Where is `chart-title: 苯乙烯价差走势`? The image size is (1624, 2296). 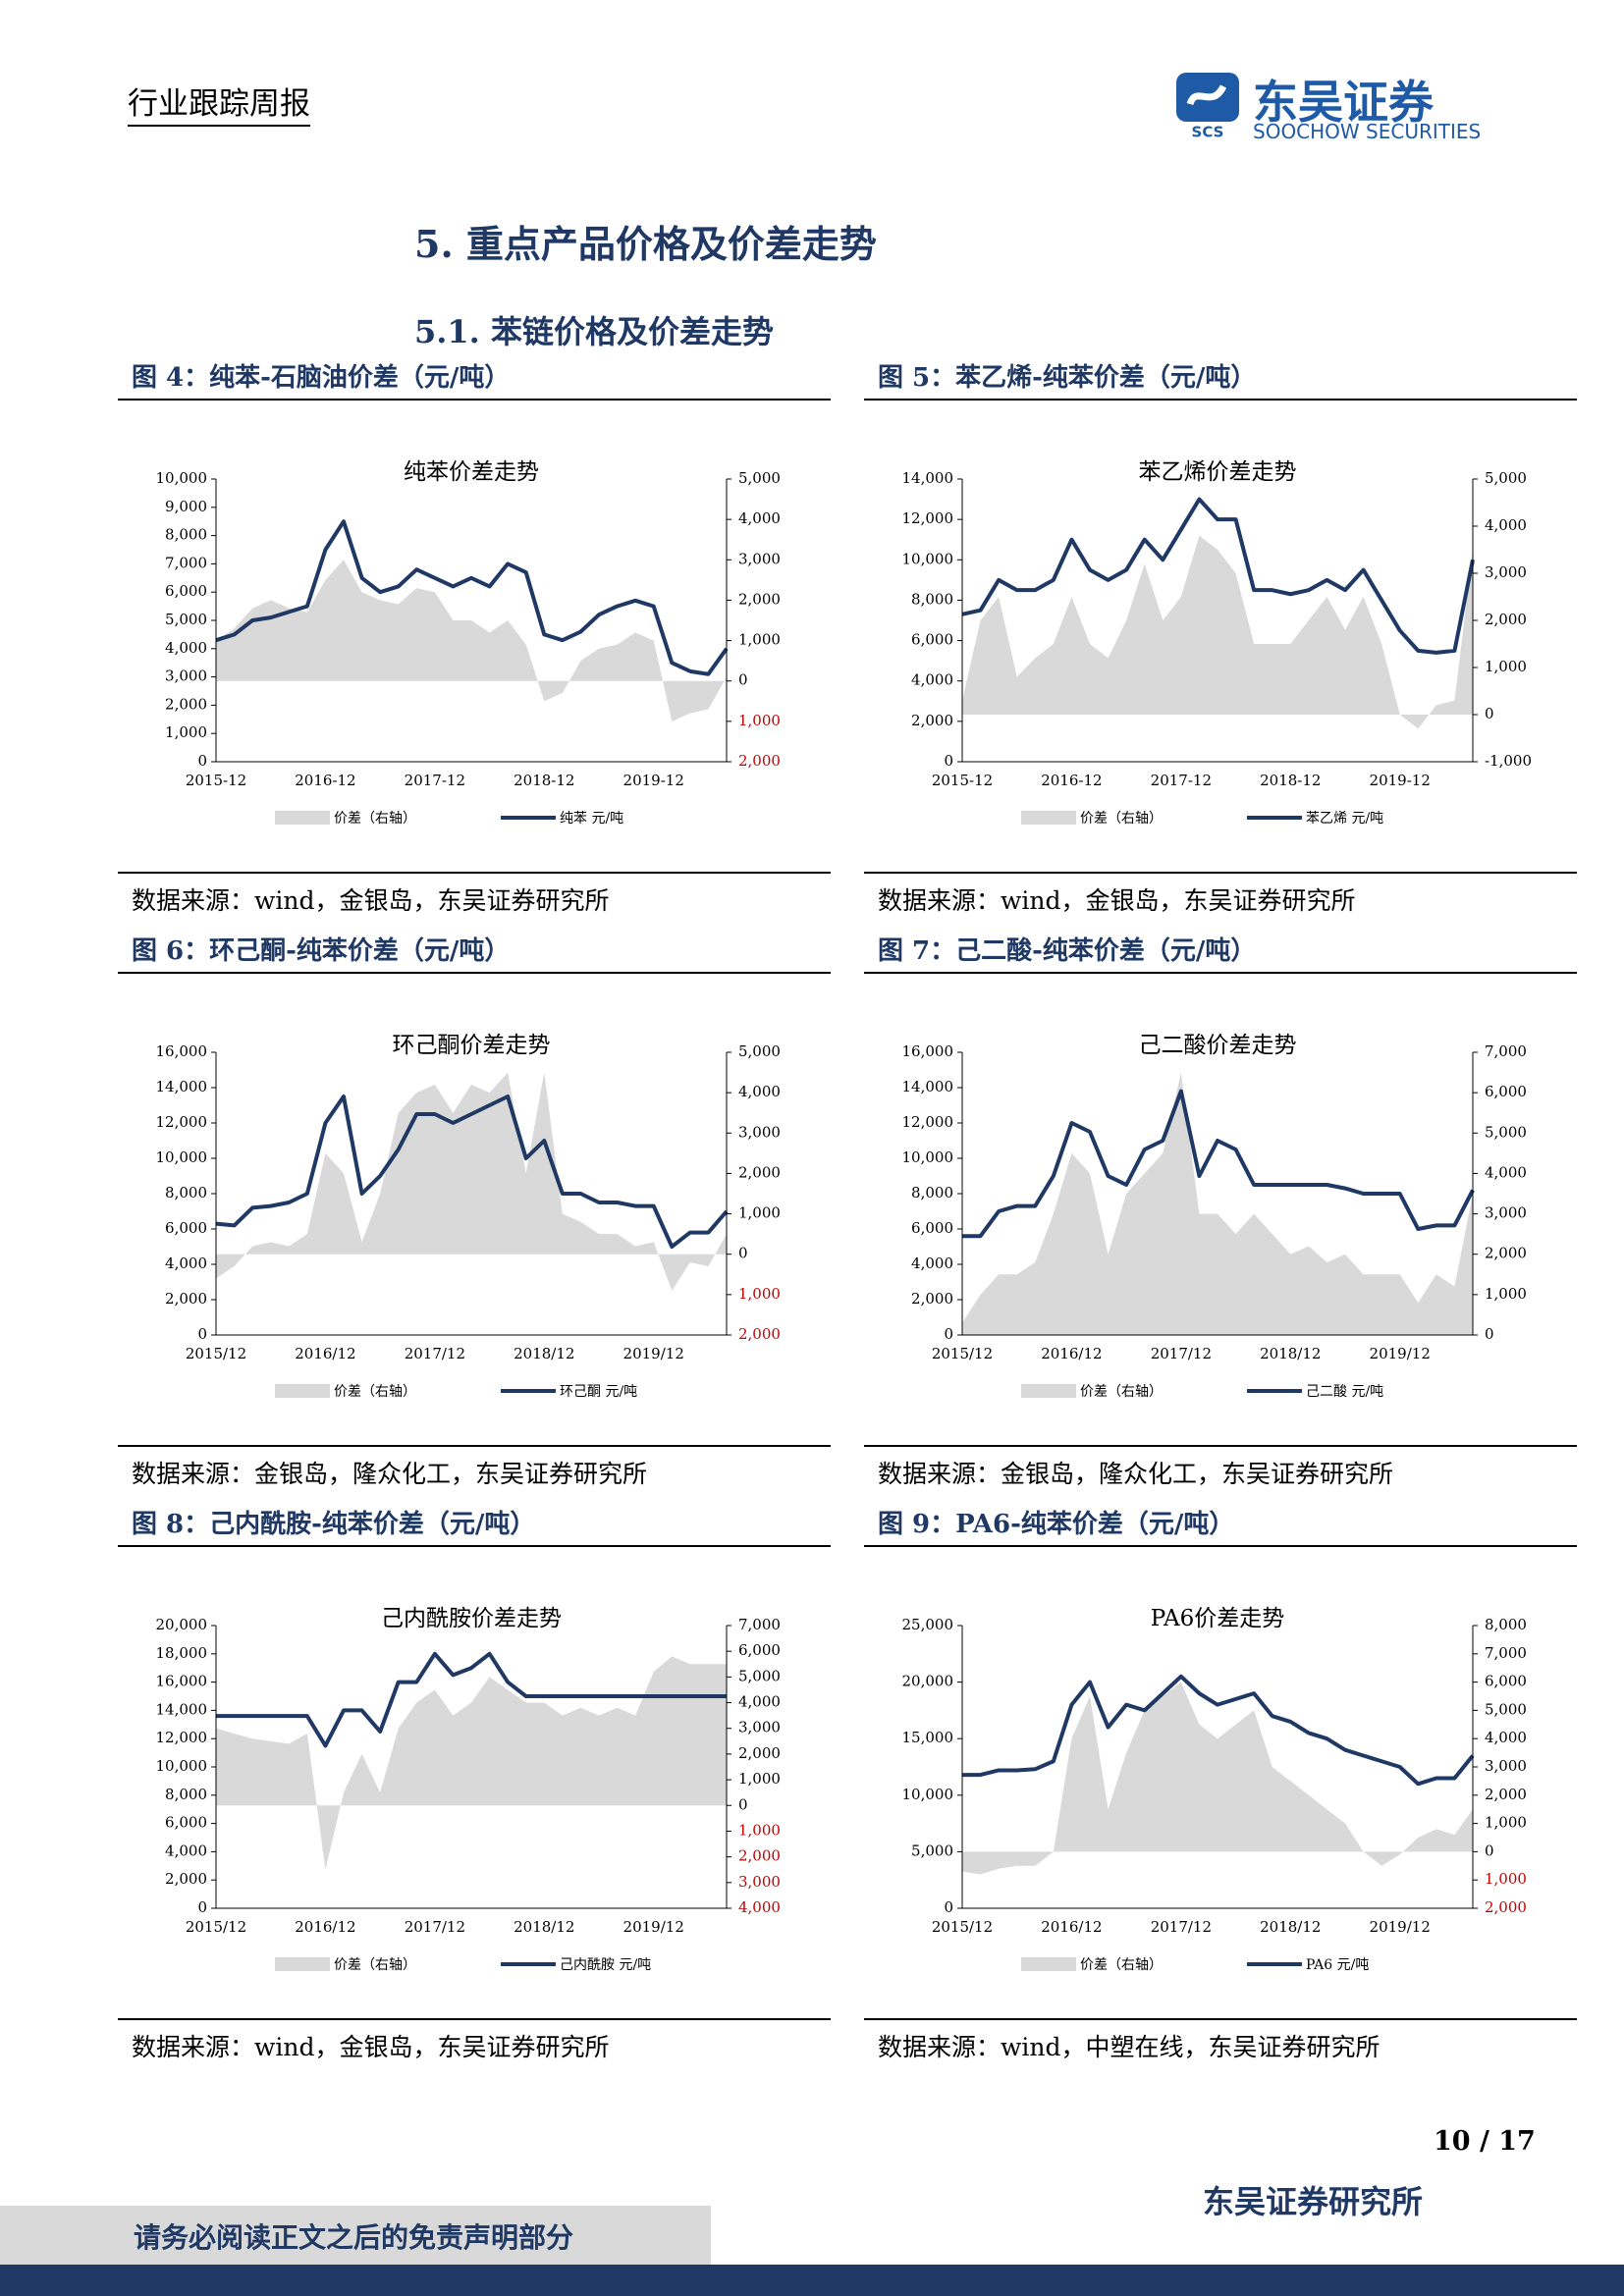
chart-title: 苯乙烯价差走势 is located at coordinates (1218, 472).